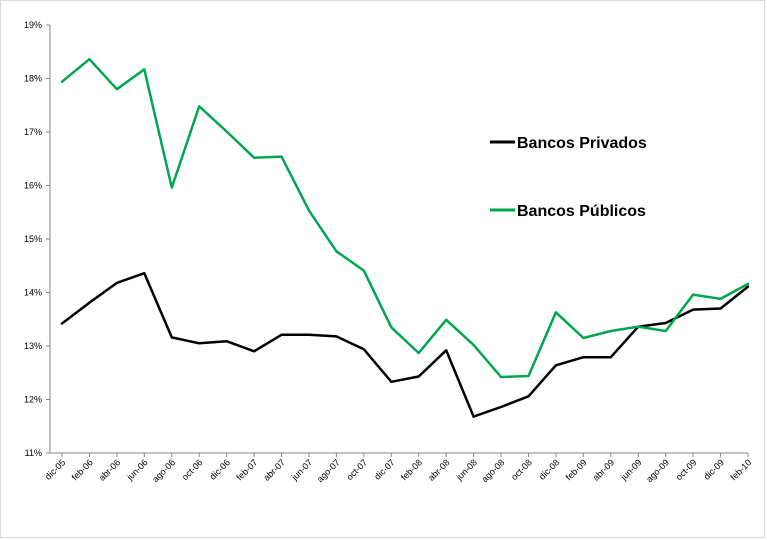 Image resolution: width=767 pixels, height=540 pixels. I want to click on y-tick-label: 19%, so click(33, 25).